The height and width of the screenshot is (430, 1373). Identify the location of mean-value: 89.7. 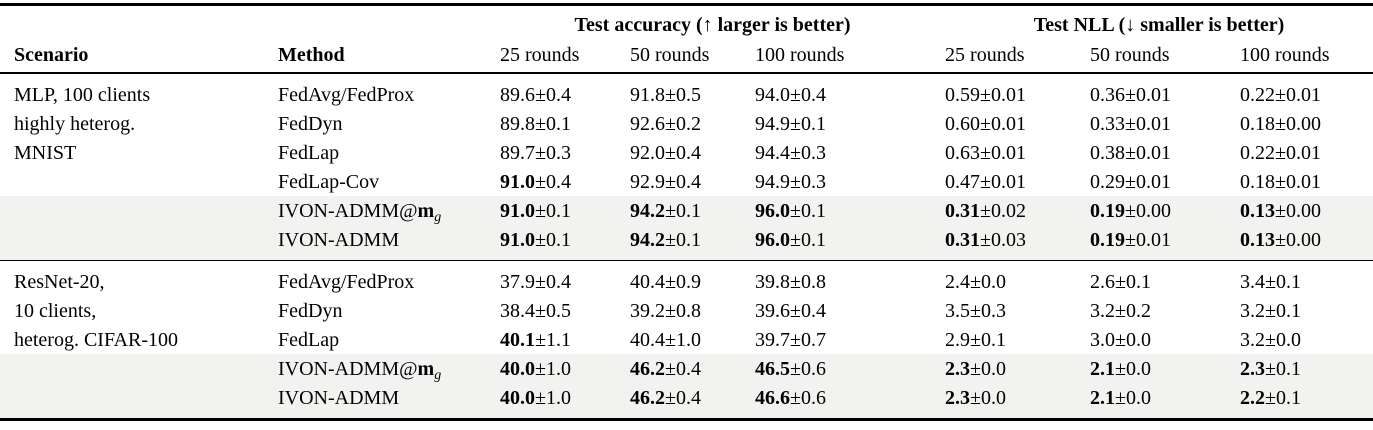
(517, 152).